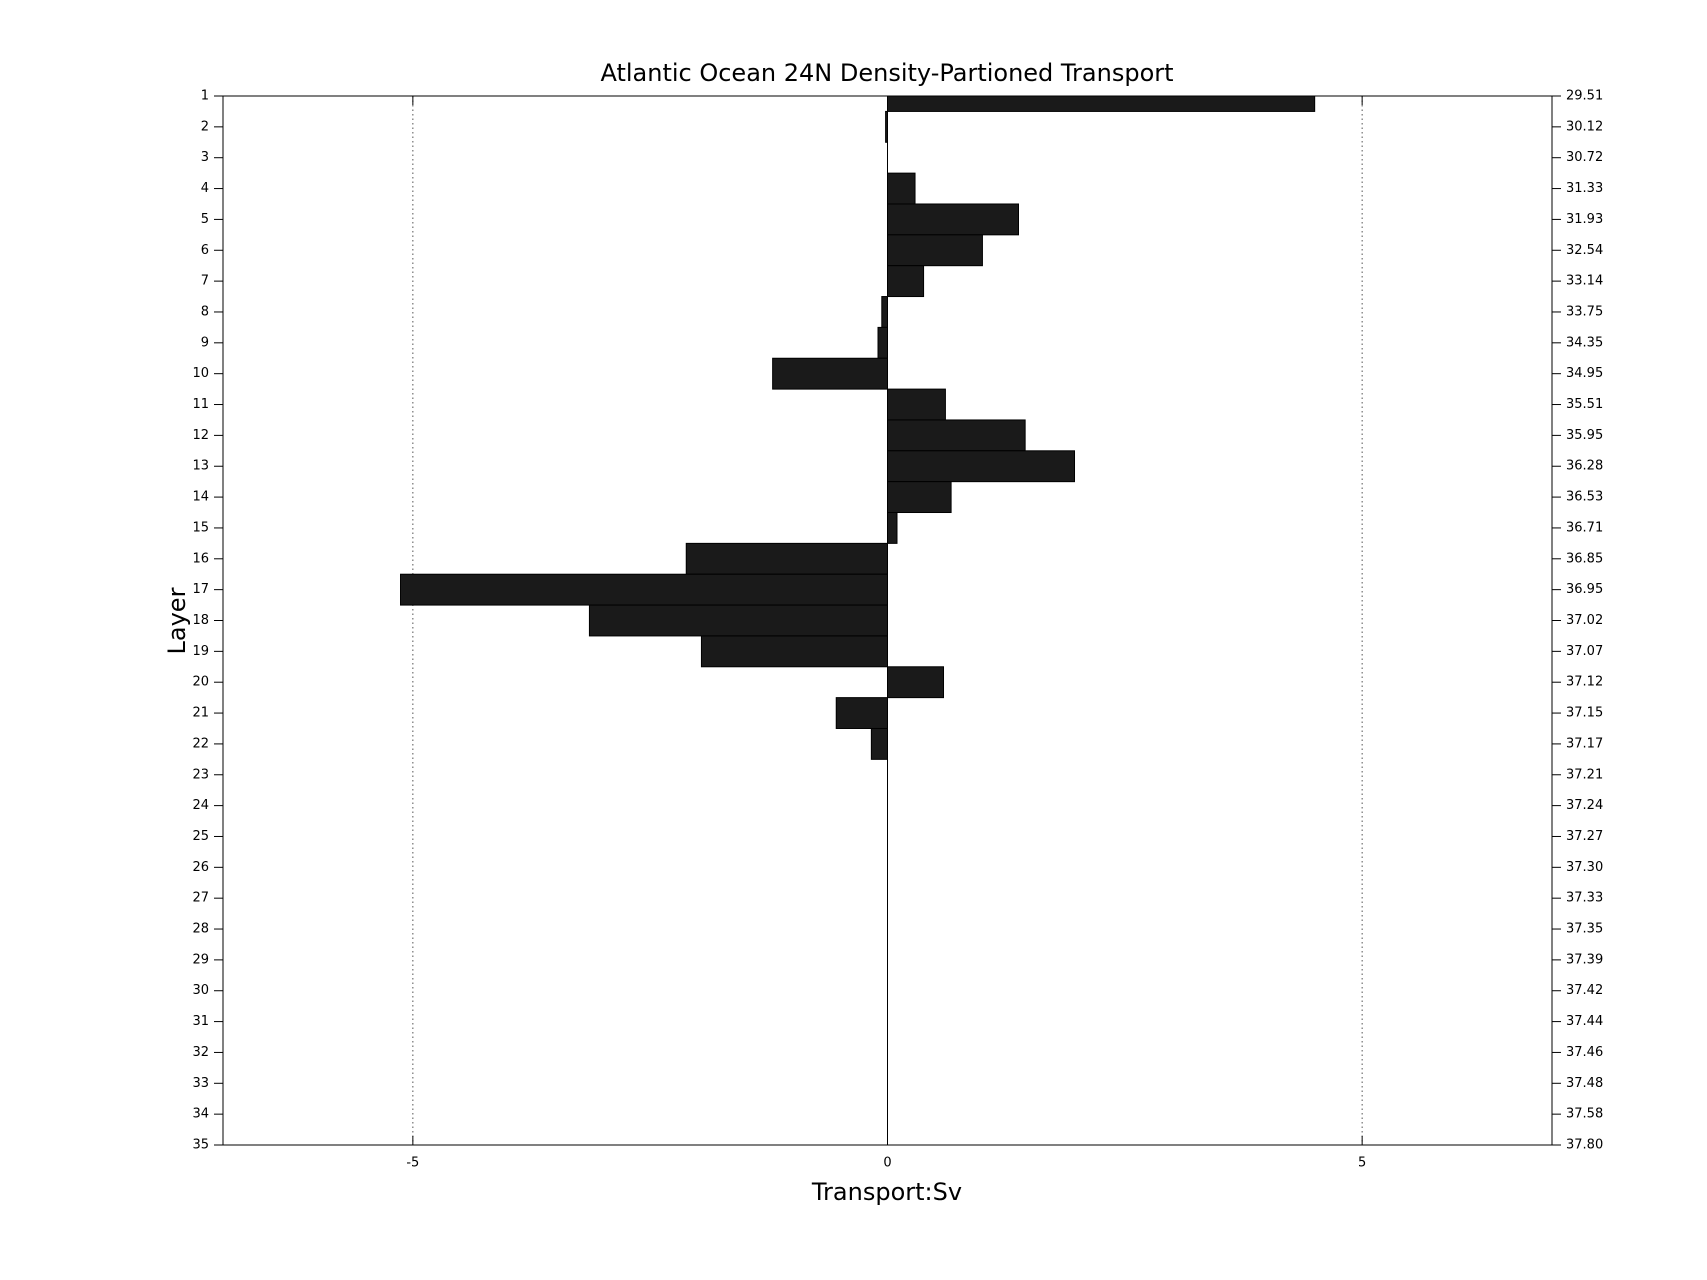 Image resolution: width=1707 pixels, height=1280 pixels. Describe the element at coordinates (1584, 1114) in the screenshot. I see `y2-tick-label: 37.58` at that location.